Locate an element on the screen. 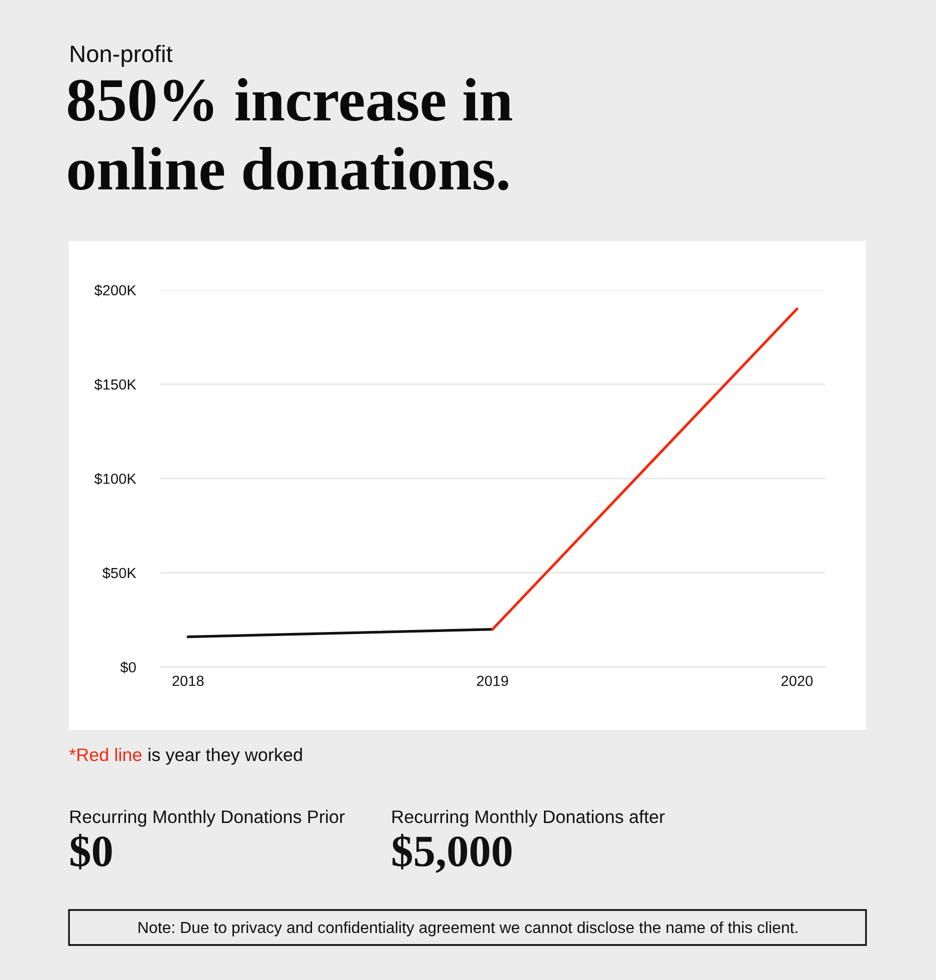 This screenshot has height=980, width=936. text: *Red line is located at coordinates (105, 755).